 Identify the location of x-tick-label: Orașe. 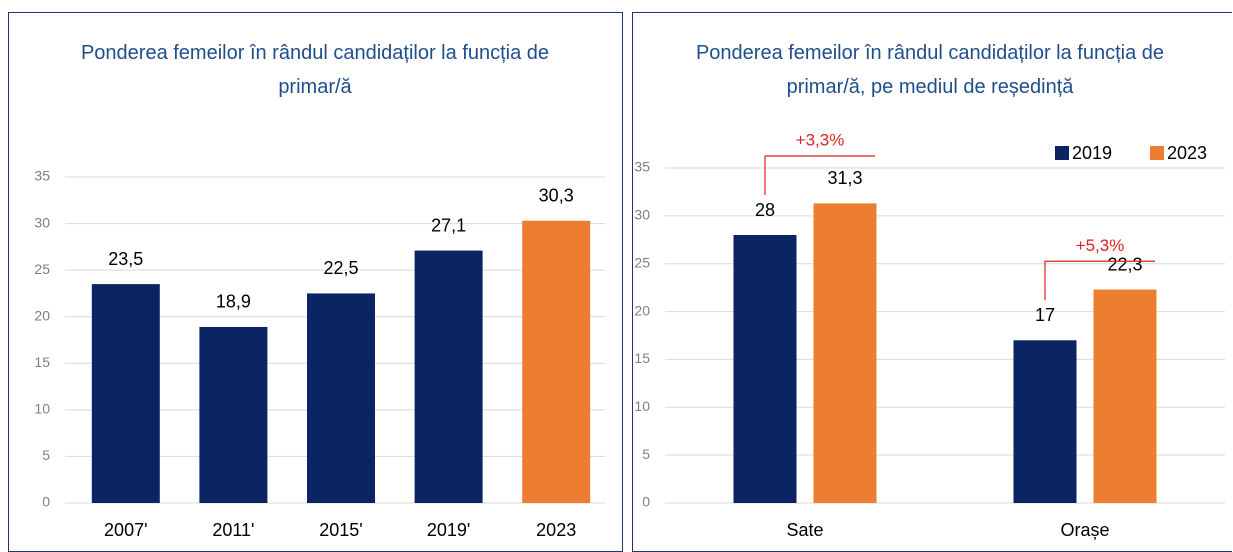
(1084, 530).